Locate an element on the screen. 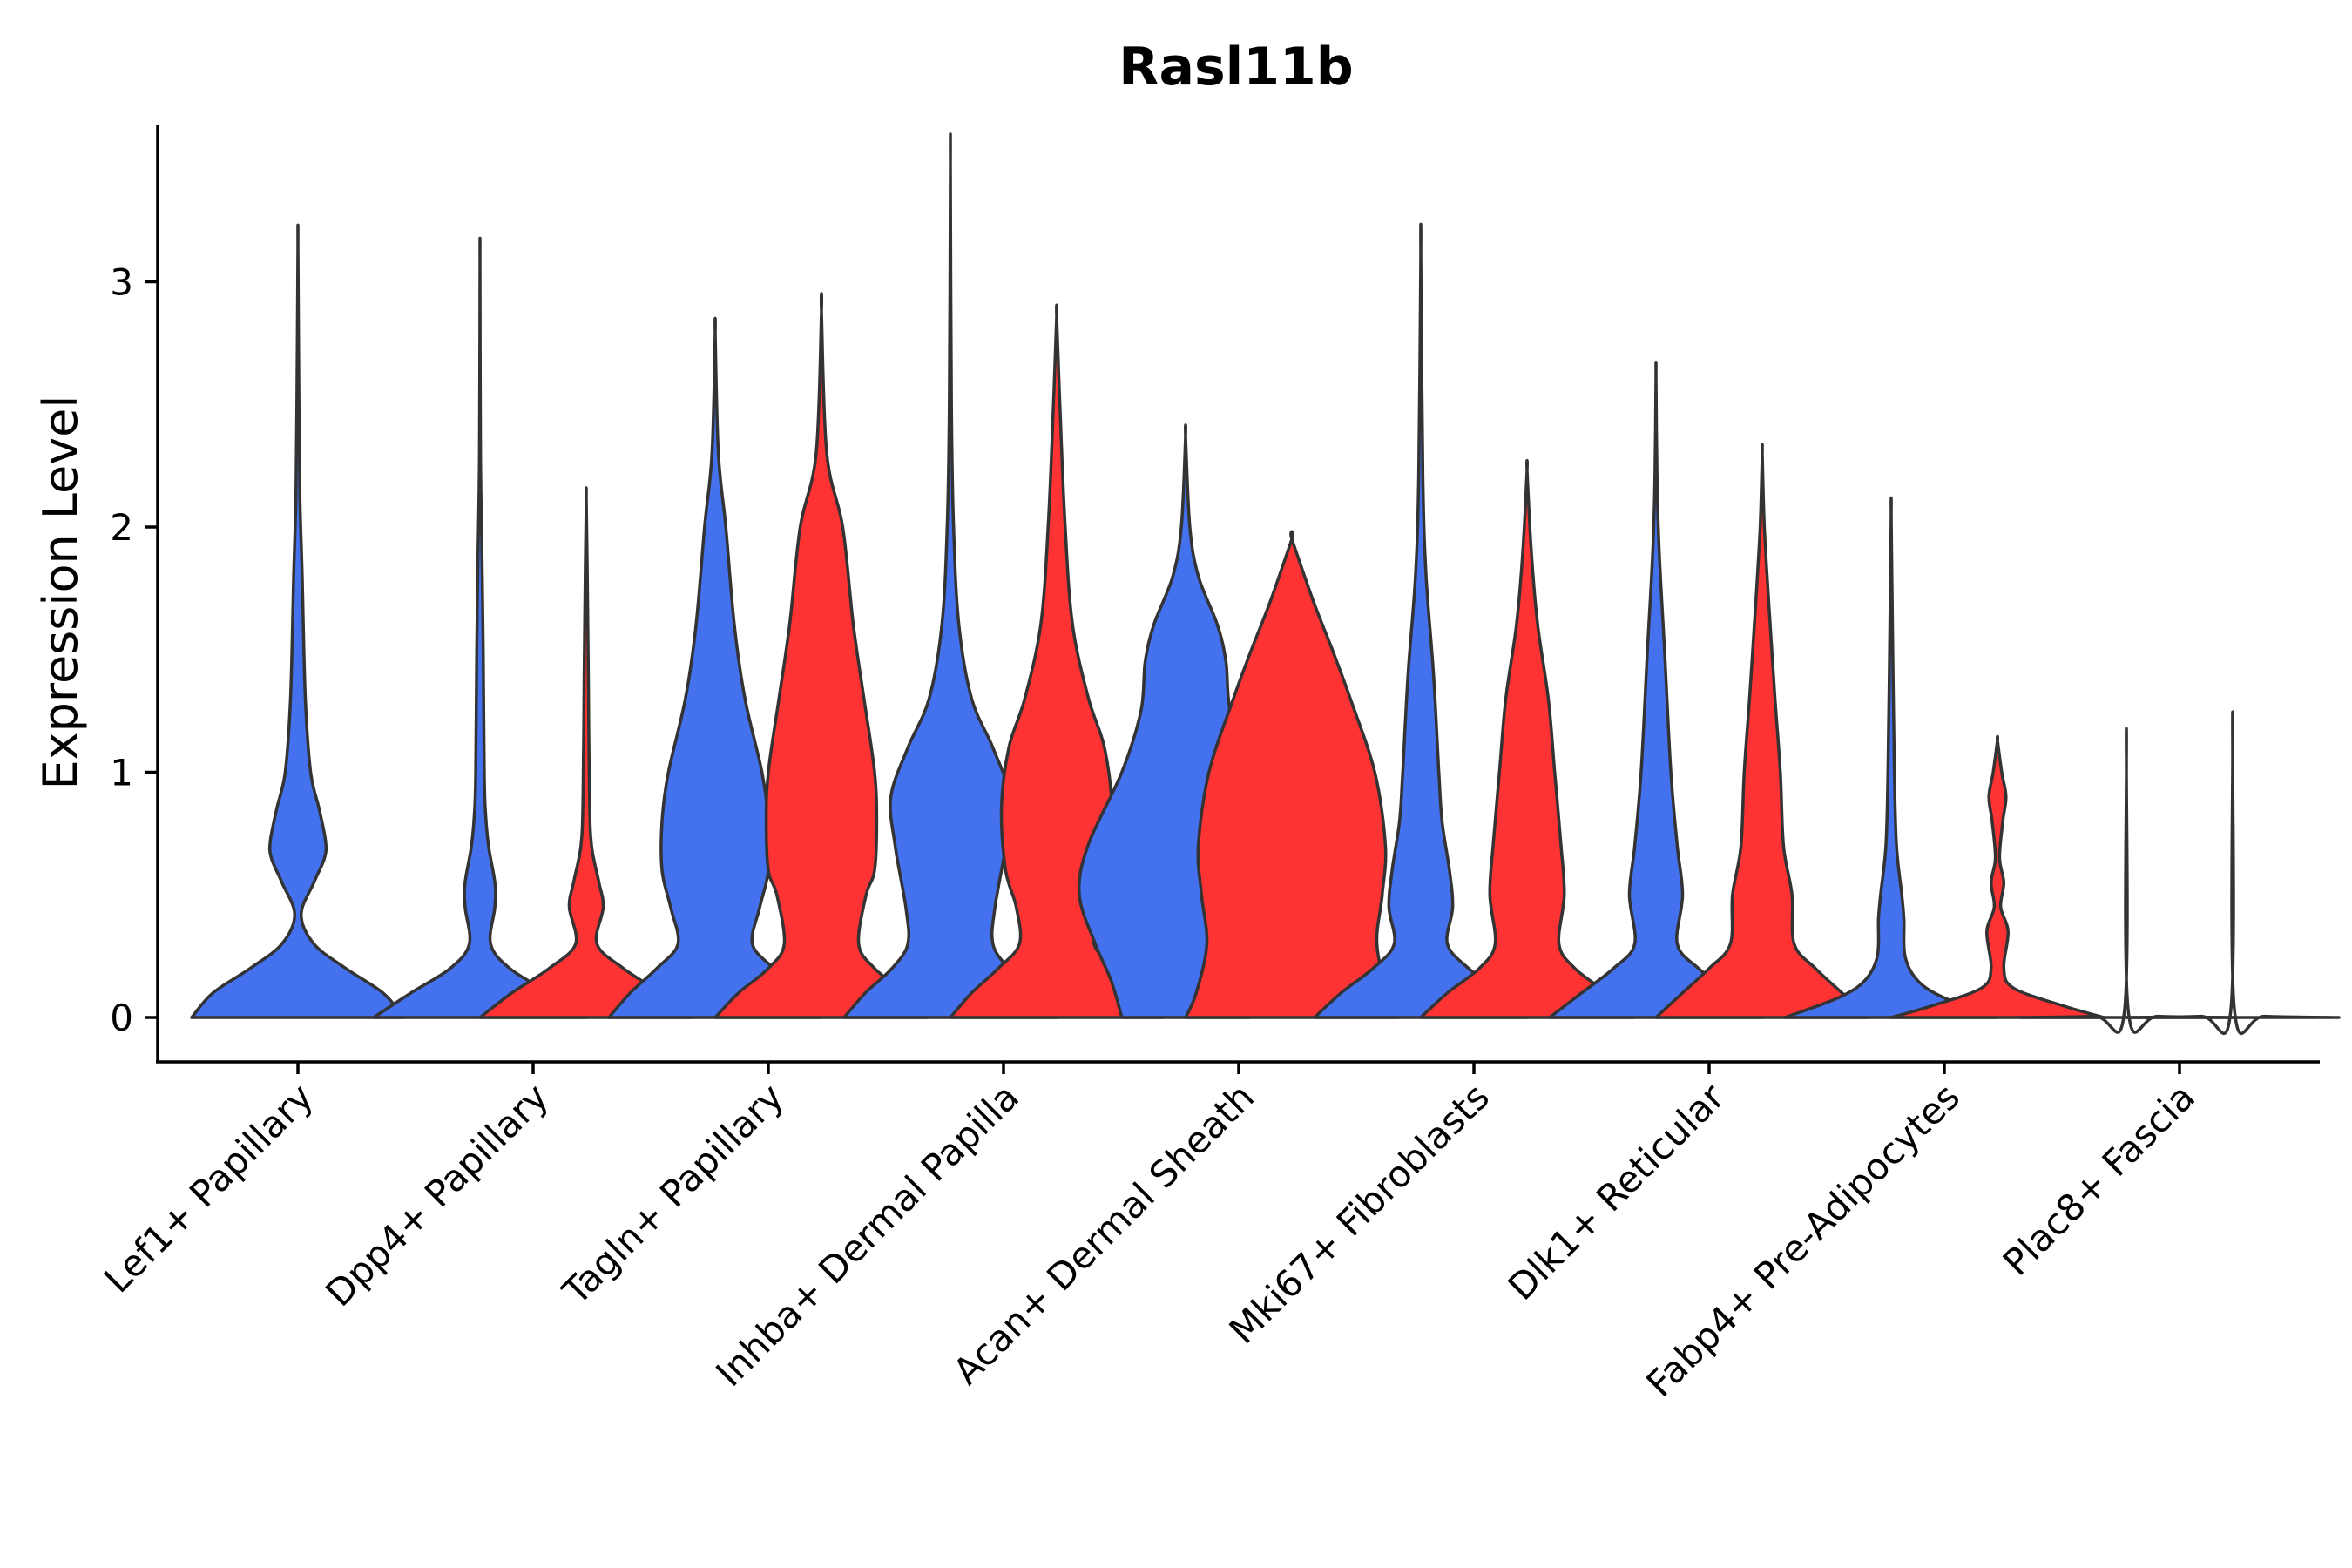 The image size is (2352, 1568). x-tick-label: Plac8+ Fascia is located at coordinates (2099, 1179).